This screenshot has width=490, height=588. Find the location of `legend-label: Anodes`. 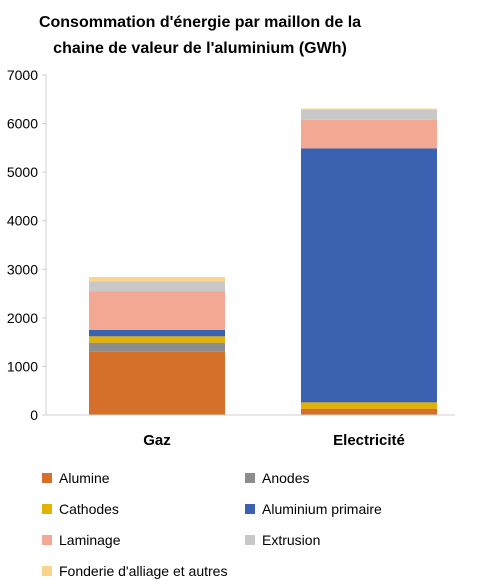

legend-label: Anodes is located at coordinates (285, 478).